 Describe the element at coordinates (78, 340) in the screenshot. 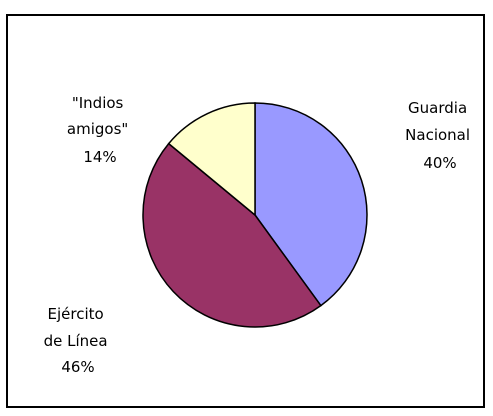

I see `slice-label-ejercito-de-linea: Ejército de Línea 46%` at that location.